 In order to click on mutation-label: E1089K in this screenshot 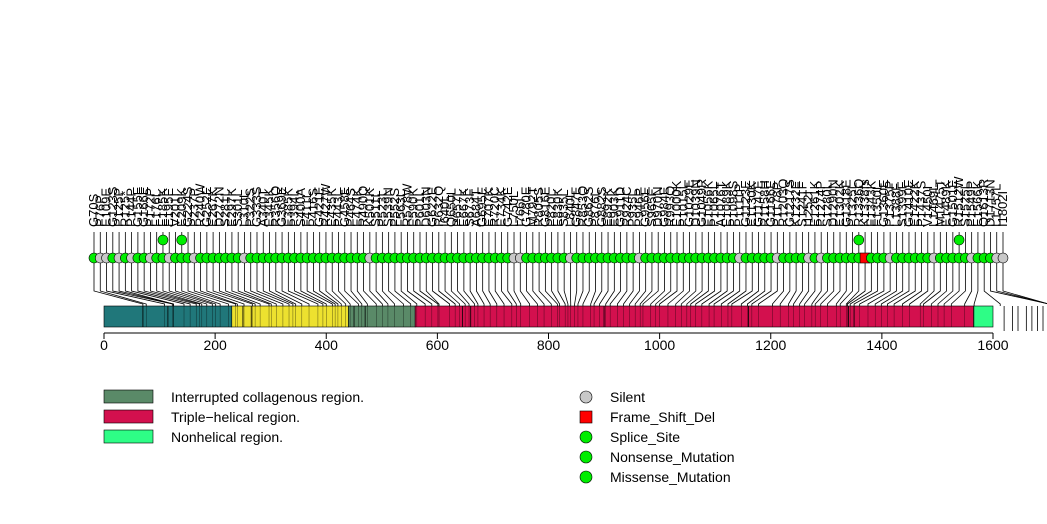, I will do `click(726, 203)`.